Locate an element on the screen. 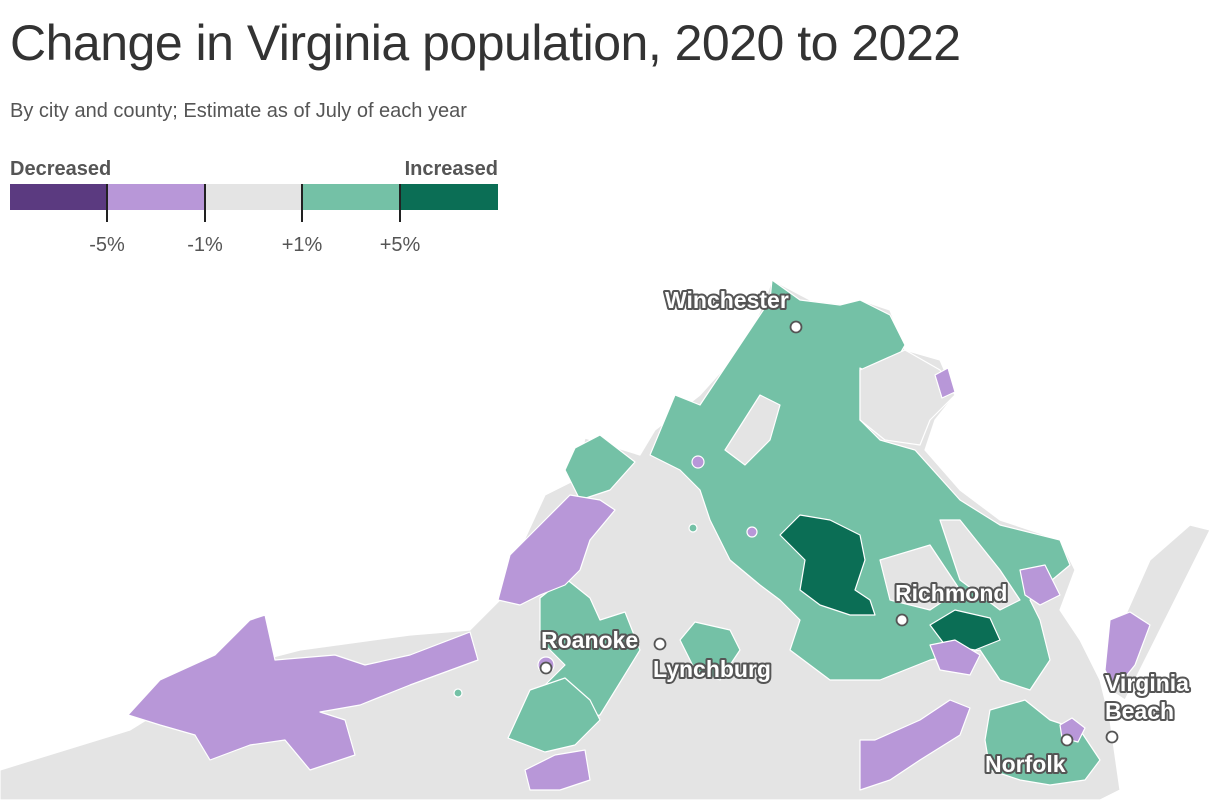  legend-swatch-big-decrease is located at coordinates (59, 197).